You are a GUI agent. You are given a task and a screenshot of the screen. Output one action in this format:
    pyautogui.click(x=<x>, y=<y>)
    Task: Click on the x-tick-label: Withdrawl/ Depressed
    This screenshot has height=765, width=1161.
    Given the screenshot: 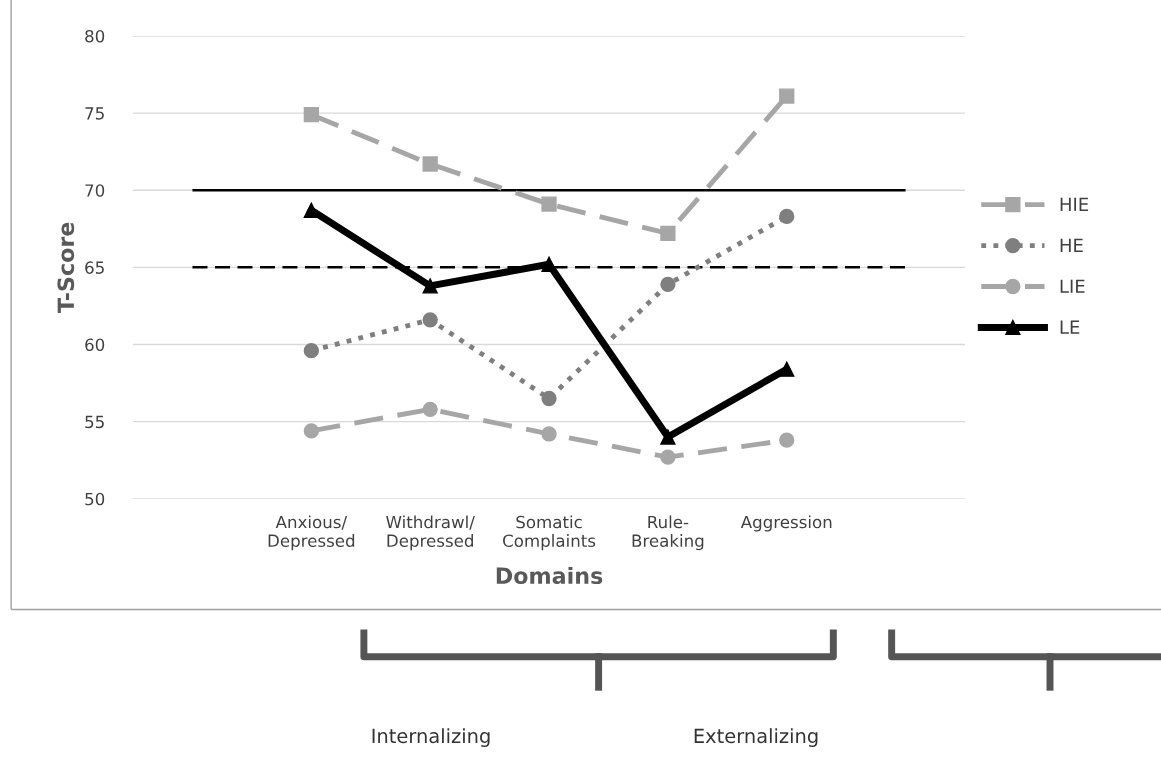 What is the action you would take?
    pyautogui.click(x=430, y=533)
    